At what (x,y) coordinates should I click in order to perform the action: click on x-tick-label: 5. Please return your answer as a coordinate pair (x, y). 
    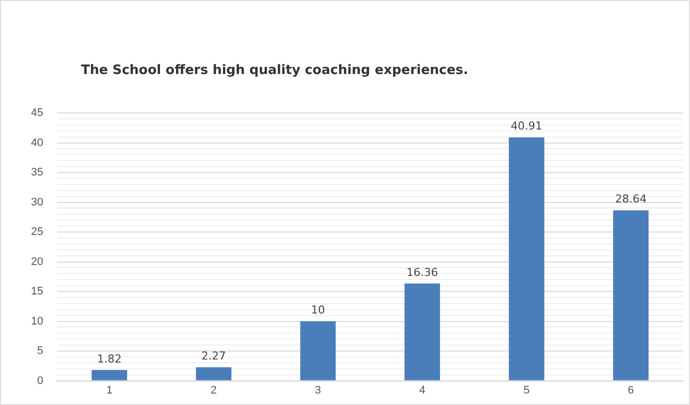
    Looking at the image, I should click on (526, 390).